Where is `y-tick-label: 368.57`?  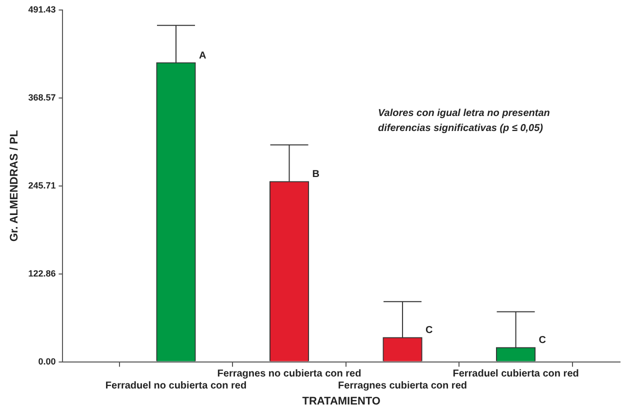
y-tick-label: 368.57 is located at coordinates (42, 97).